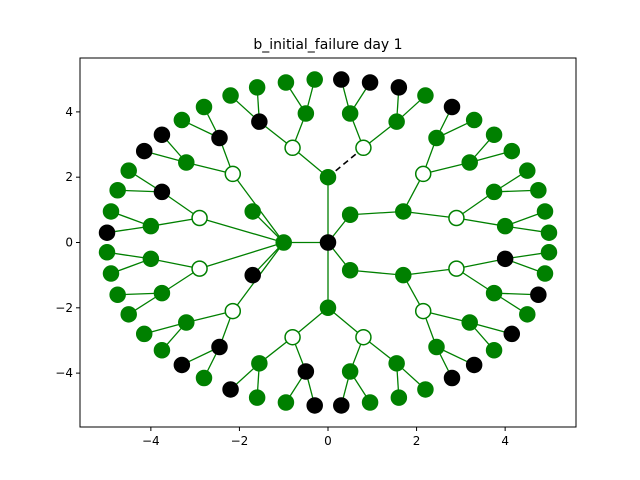 This screenshot has width=640, height=480. I want to click on x-tick-label: 2, so click(417, 441).